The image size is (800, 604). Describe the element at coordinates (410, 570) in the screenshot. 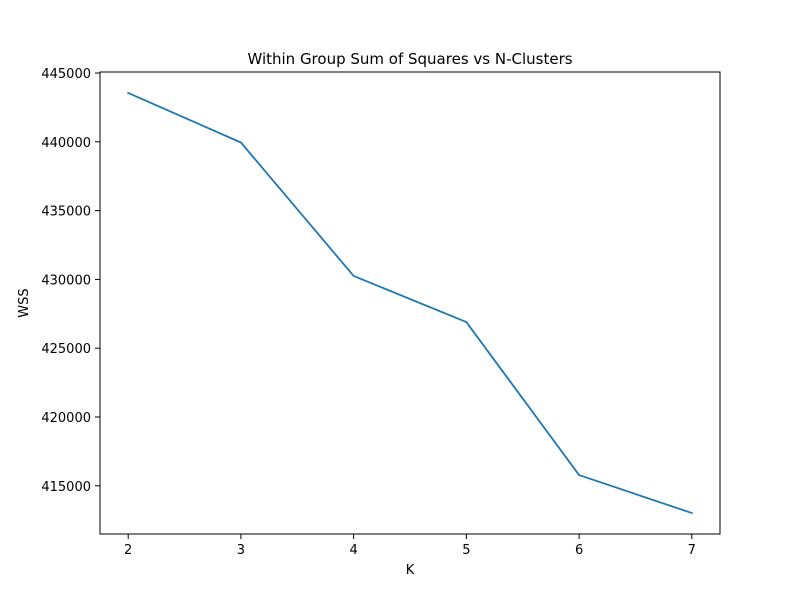

I see `x-axis-label: K` at that location.